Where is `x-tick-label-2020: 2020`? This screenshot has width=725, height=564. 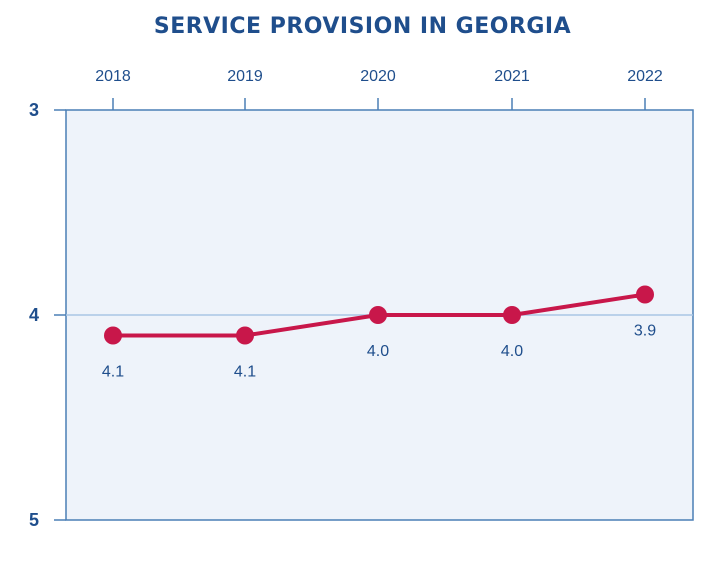
x-tick-label-2020: 2020 is located at coordinates (378, 76).